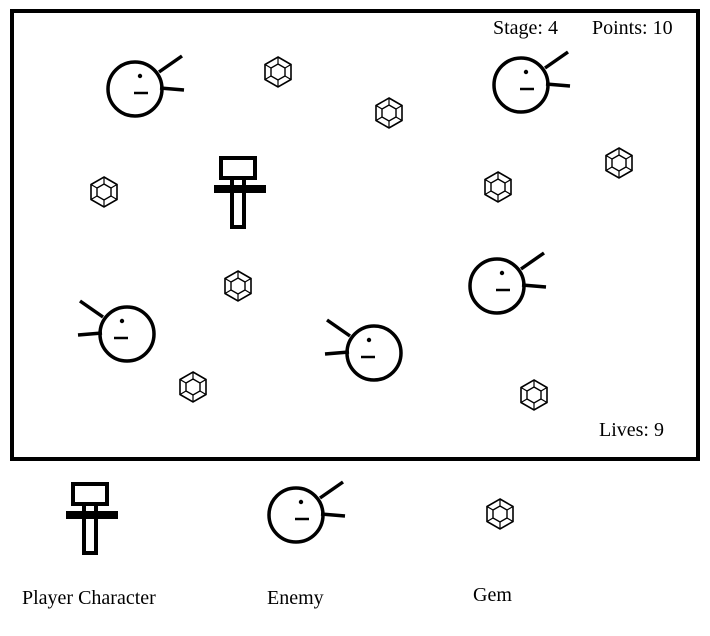  I want to click on points-value: 10, so click(662, 28).